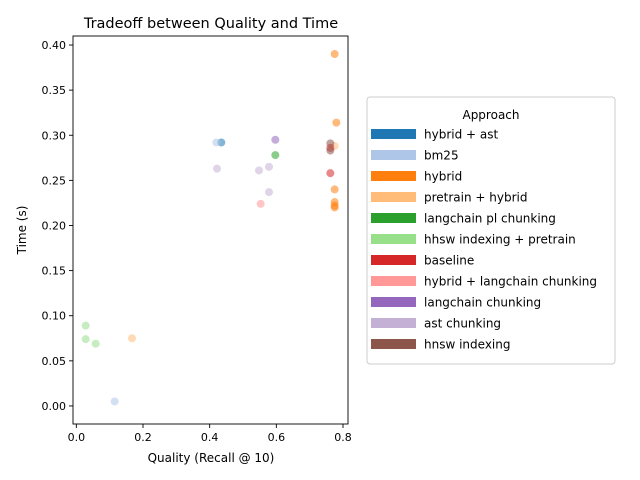  What do you see at coordinates (441, 156) in the screenshot?
I see `legend-label: bm25` at bounding box center [441, 156].